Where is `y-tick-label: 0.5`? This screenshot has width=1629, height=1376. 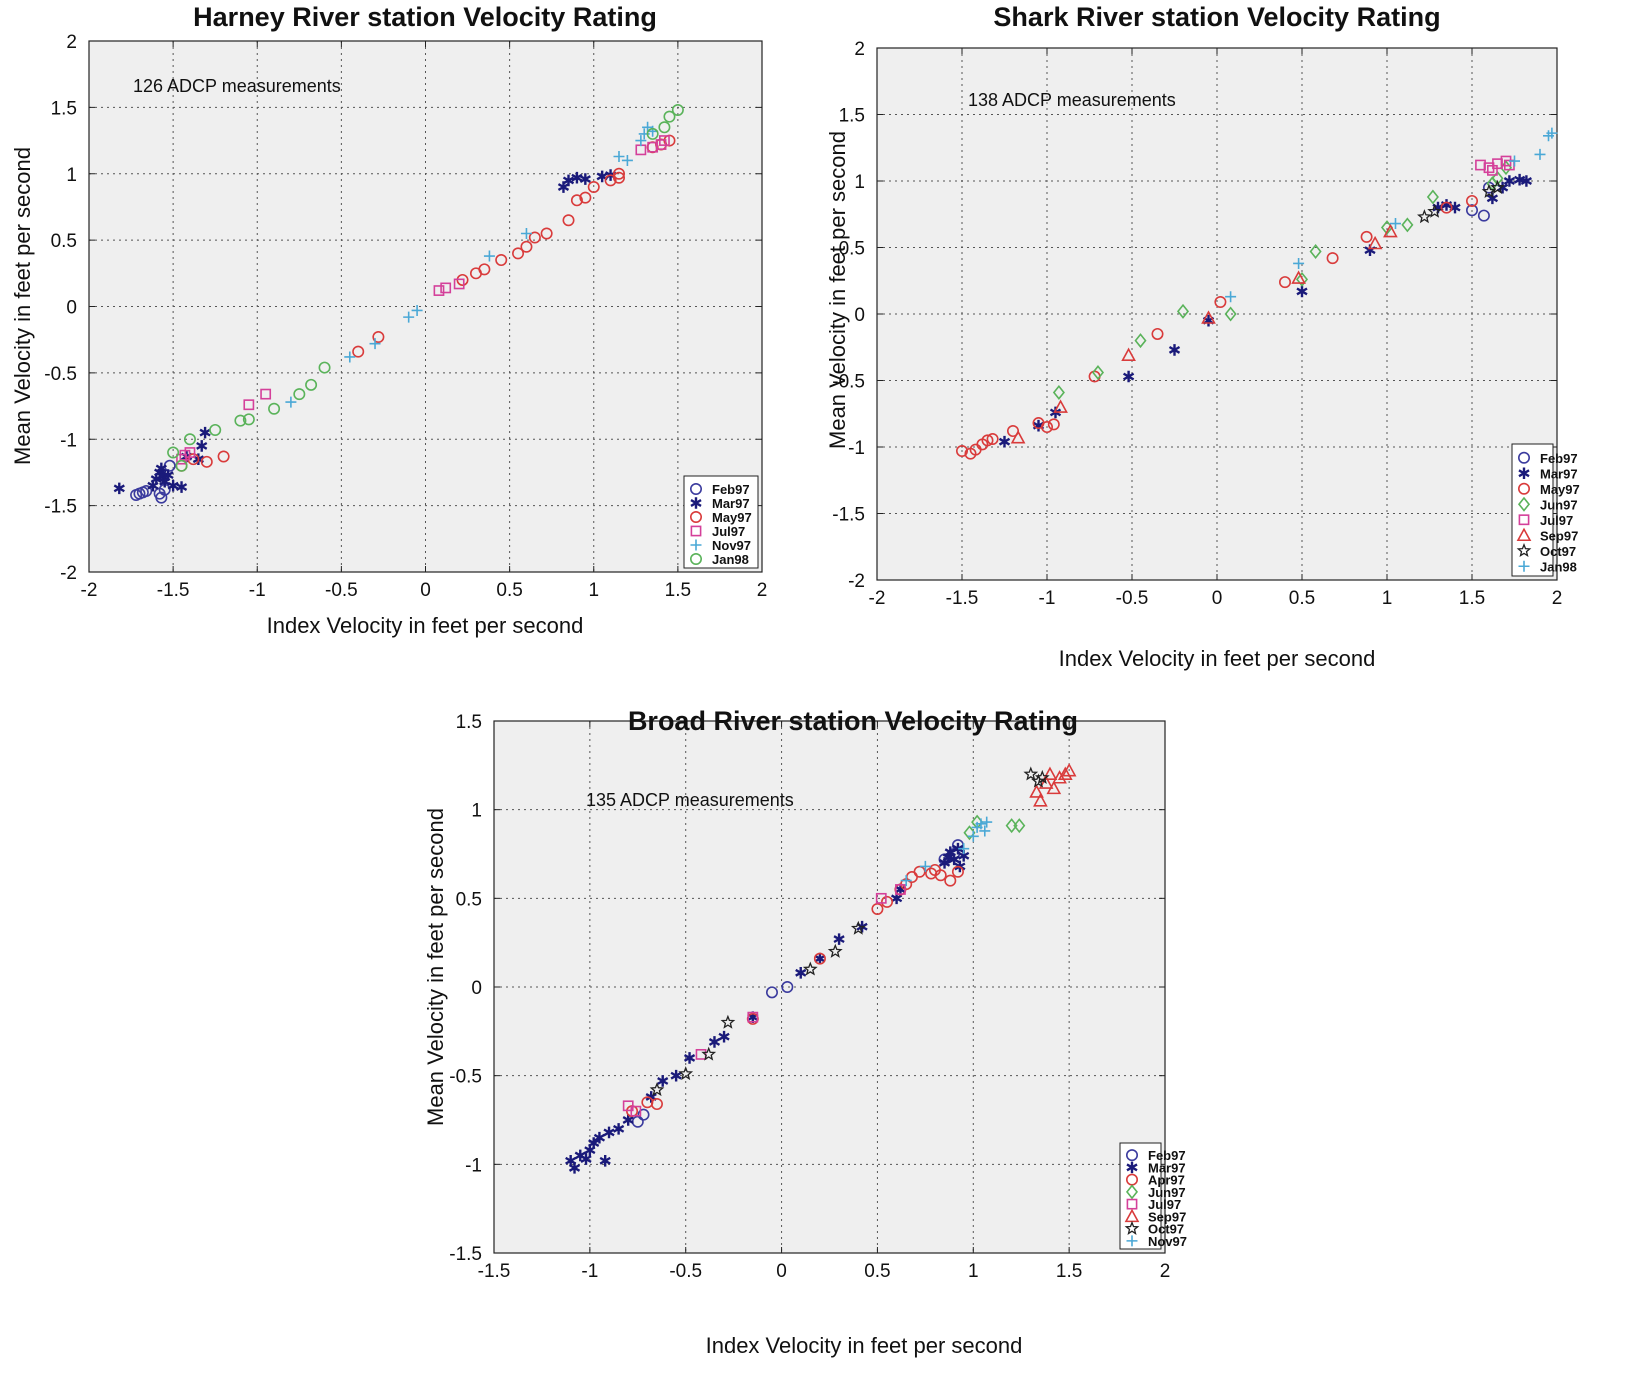 y-tick-label: 0.5 is located at coordinates (64, 241).